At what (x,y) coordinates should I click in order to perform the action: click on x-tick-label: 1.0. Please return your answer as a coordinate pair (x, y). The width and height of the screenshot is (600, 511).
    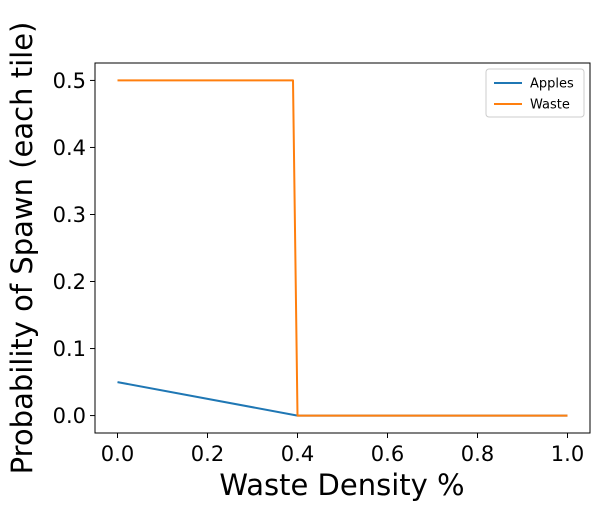
    Looking at the image, I should click on (567, 454).